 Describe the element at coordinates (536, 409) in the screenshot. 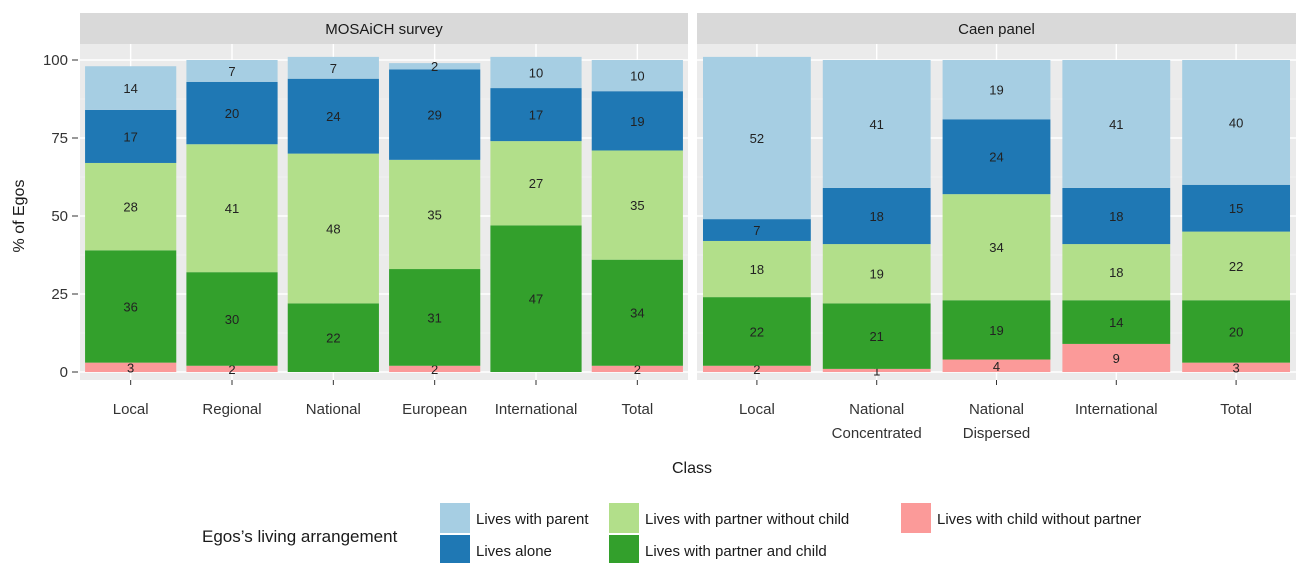

I see `x-tick-label: International` at that location.